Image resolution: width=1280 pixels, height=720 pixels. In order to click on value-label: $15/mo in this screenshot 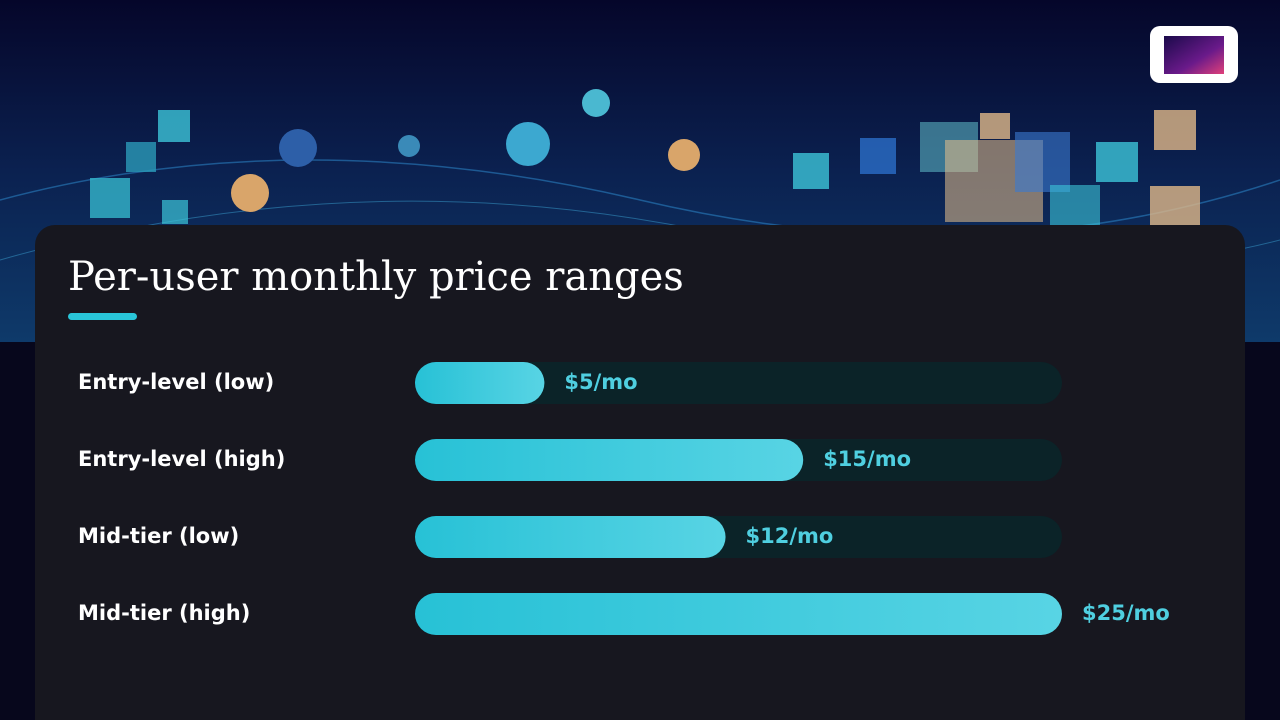, I will do `click(867, 459)`.